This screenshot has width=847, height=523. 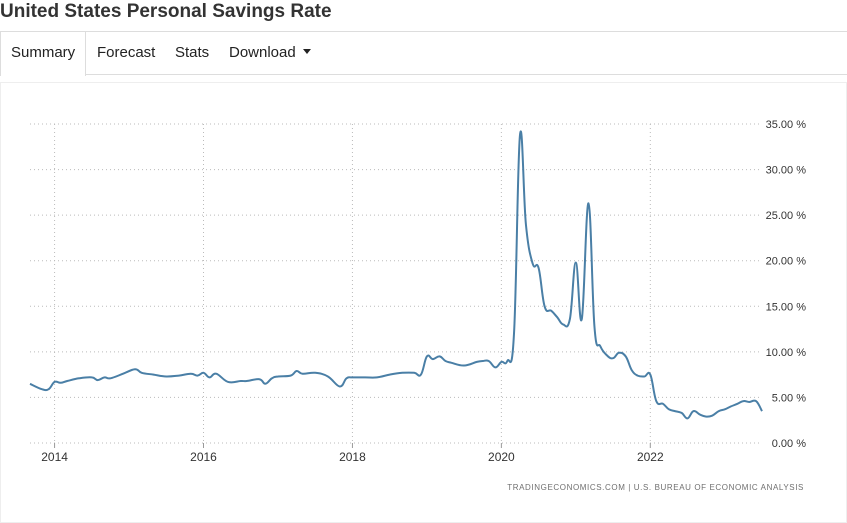 What do you see at coordinates (166, 11) in the screenshot?
I see `page-title: United States Personal Savings Rate` at bounding box center [166, 11].